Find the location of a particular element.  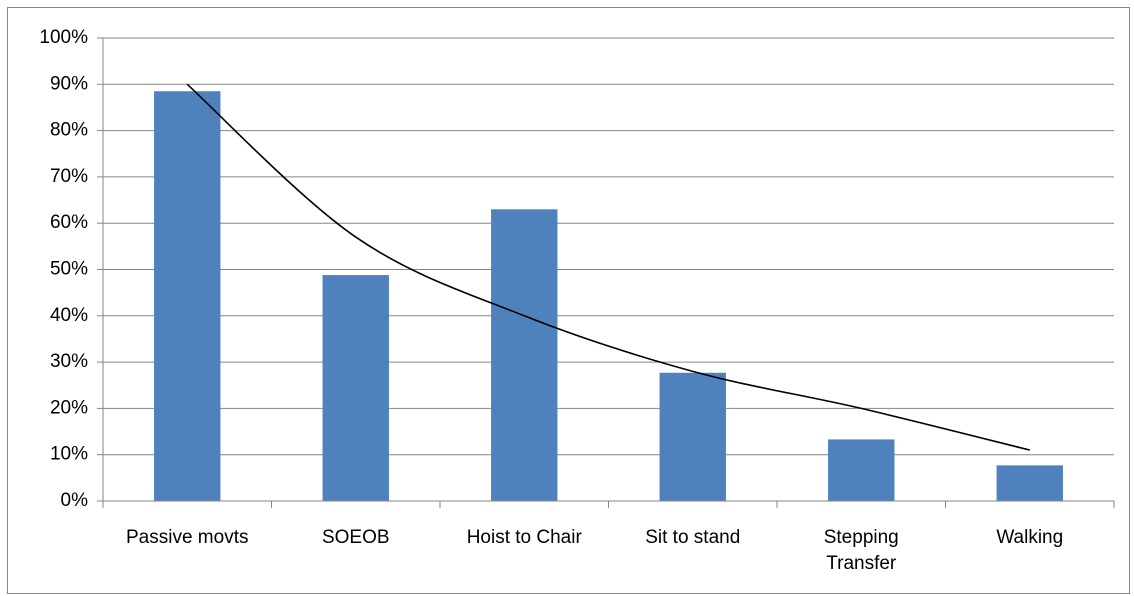

x-tick-label: Hoist to Chair is located at coordinates (524, 537).